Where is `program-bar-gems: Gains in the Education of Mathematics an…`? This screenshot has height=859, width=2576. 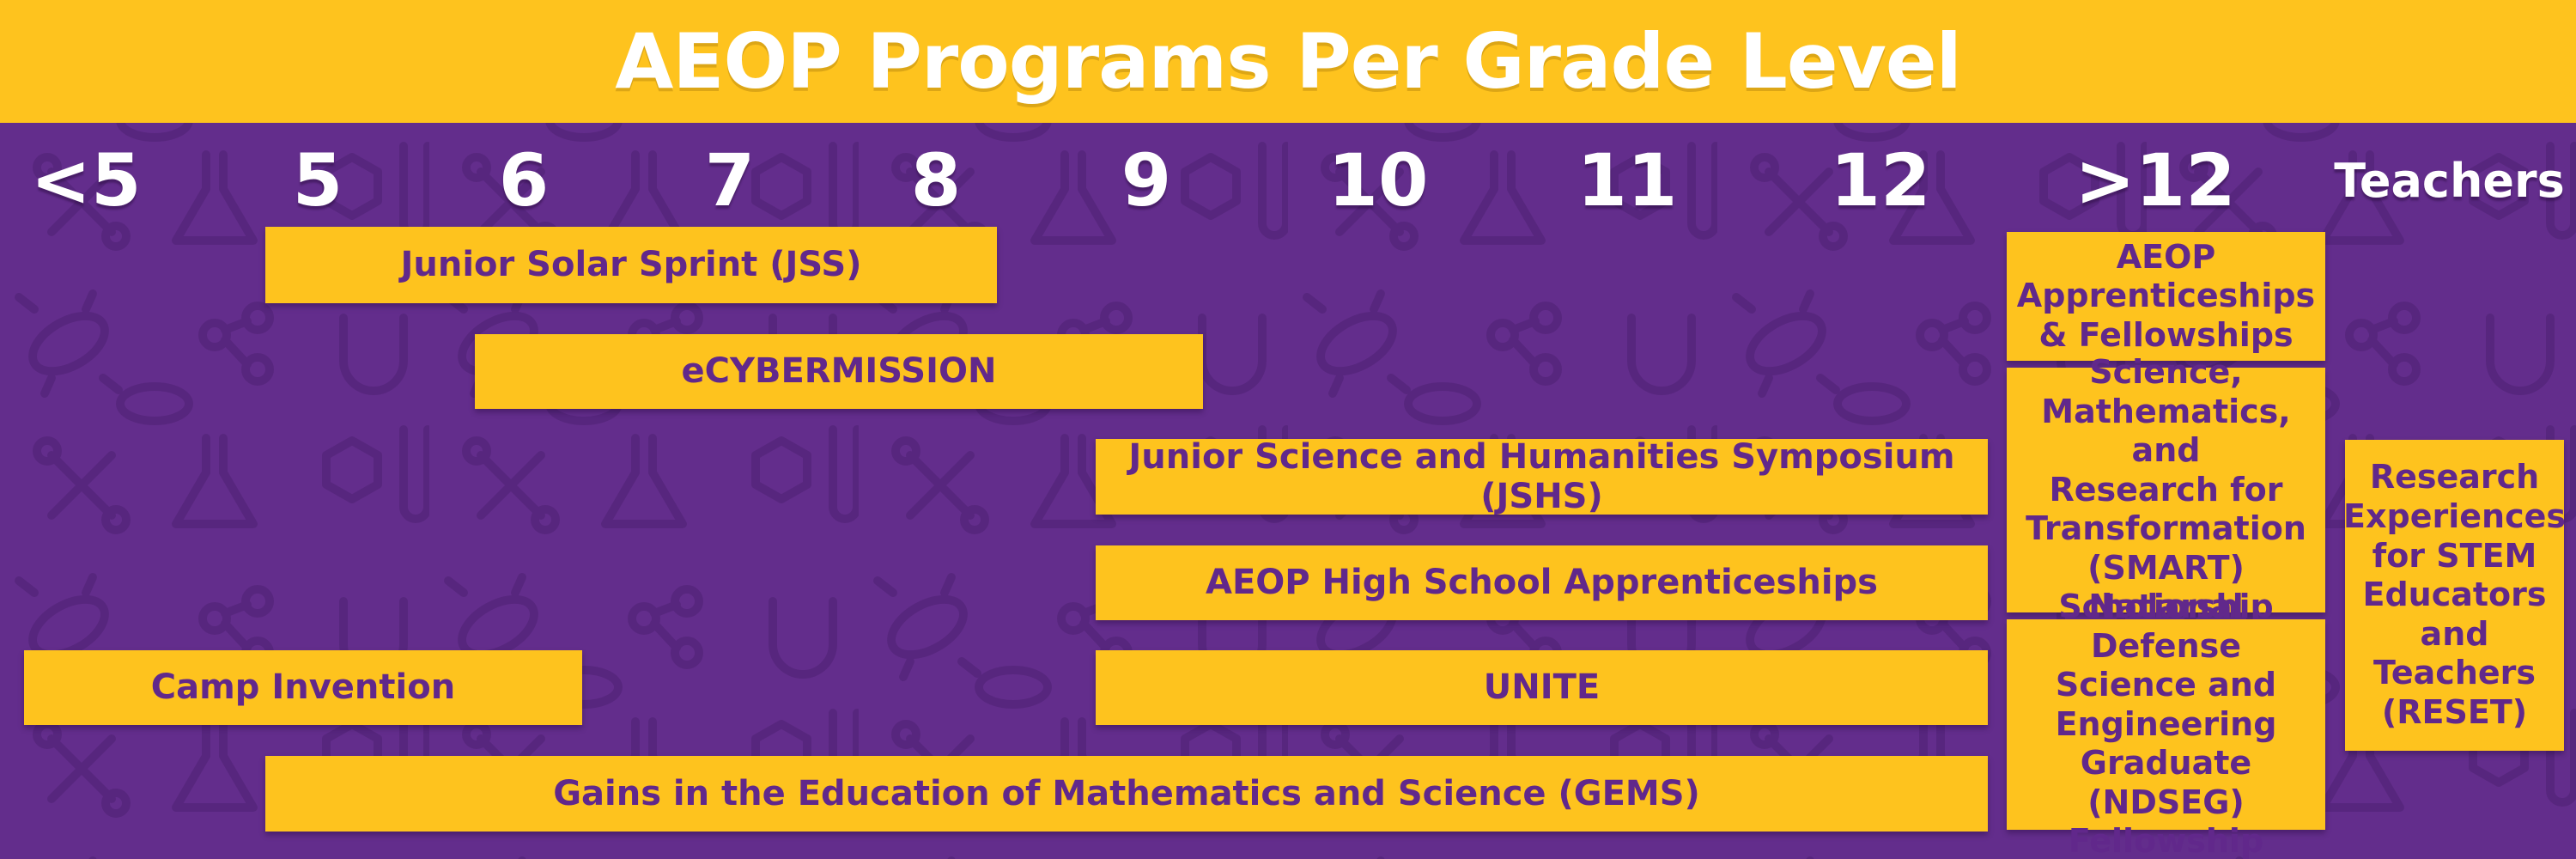 program-bar-gems: Gains in the Education of Mathematics an… is located at coordinates (1126, 794).